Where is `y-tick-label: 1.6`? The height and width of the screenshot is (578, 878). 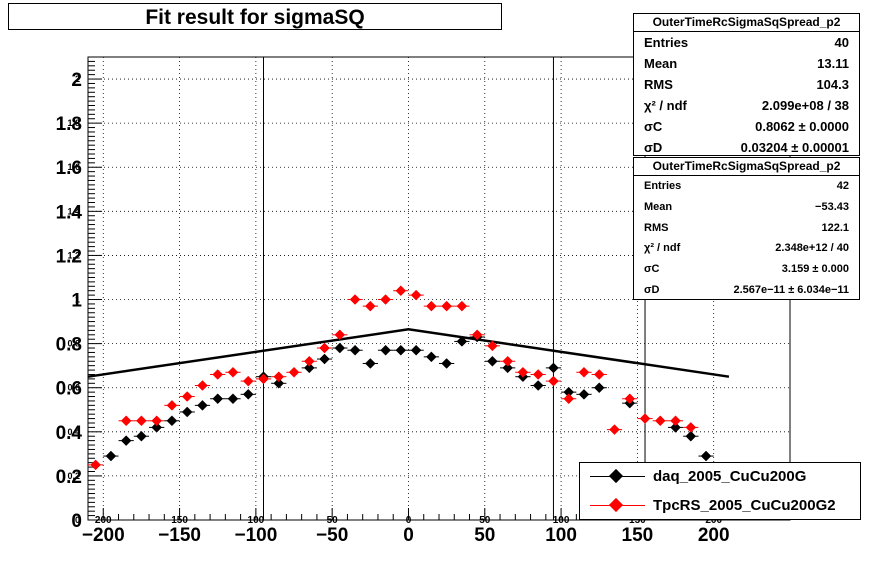
y-tick-label: 1.6 is located at coordinates (69, 168).